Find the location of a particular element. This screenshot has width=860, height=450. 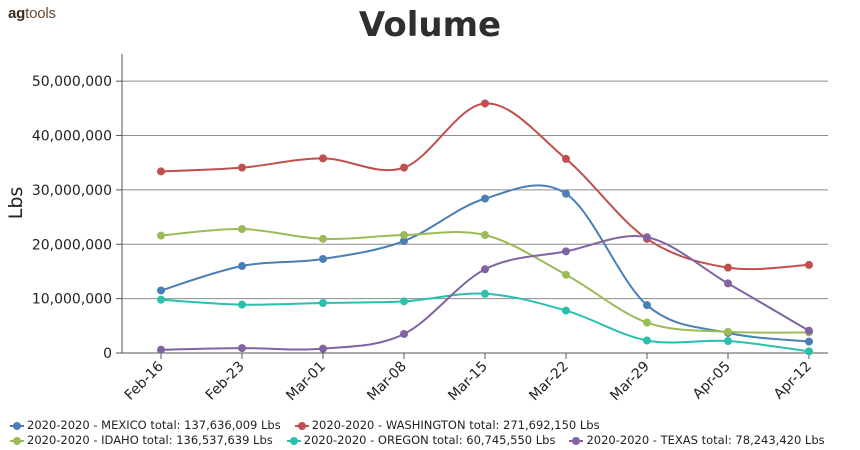

y-tick-label: 20,000,000 is located at coordinates (72, 245).